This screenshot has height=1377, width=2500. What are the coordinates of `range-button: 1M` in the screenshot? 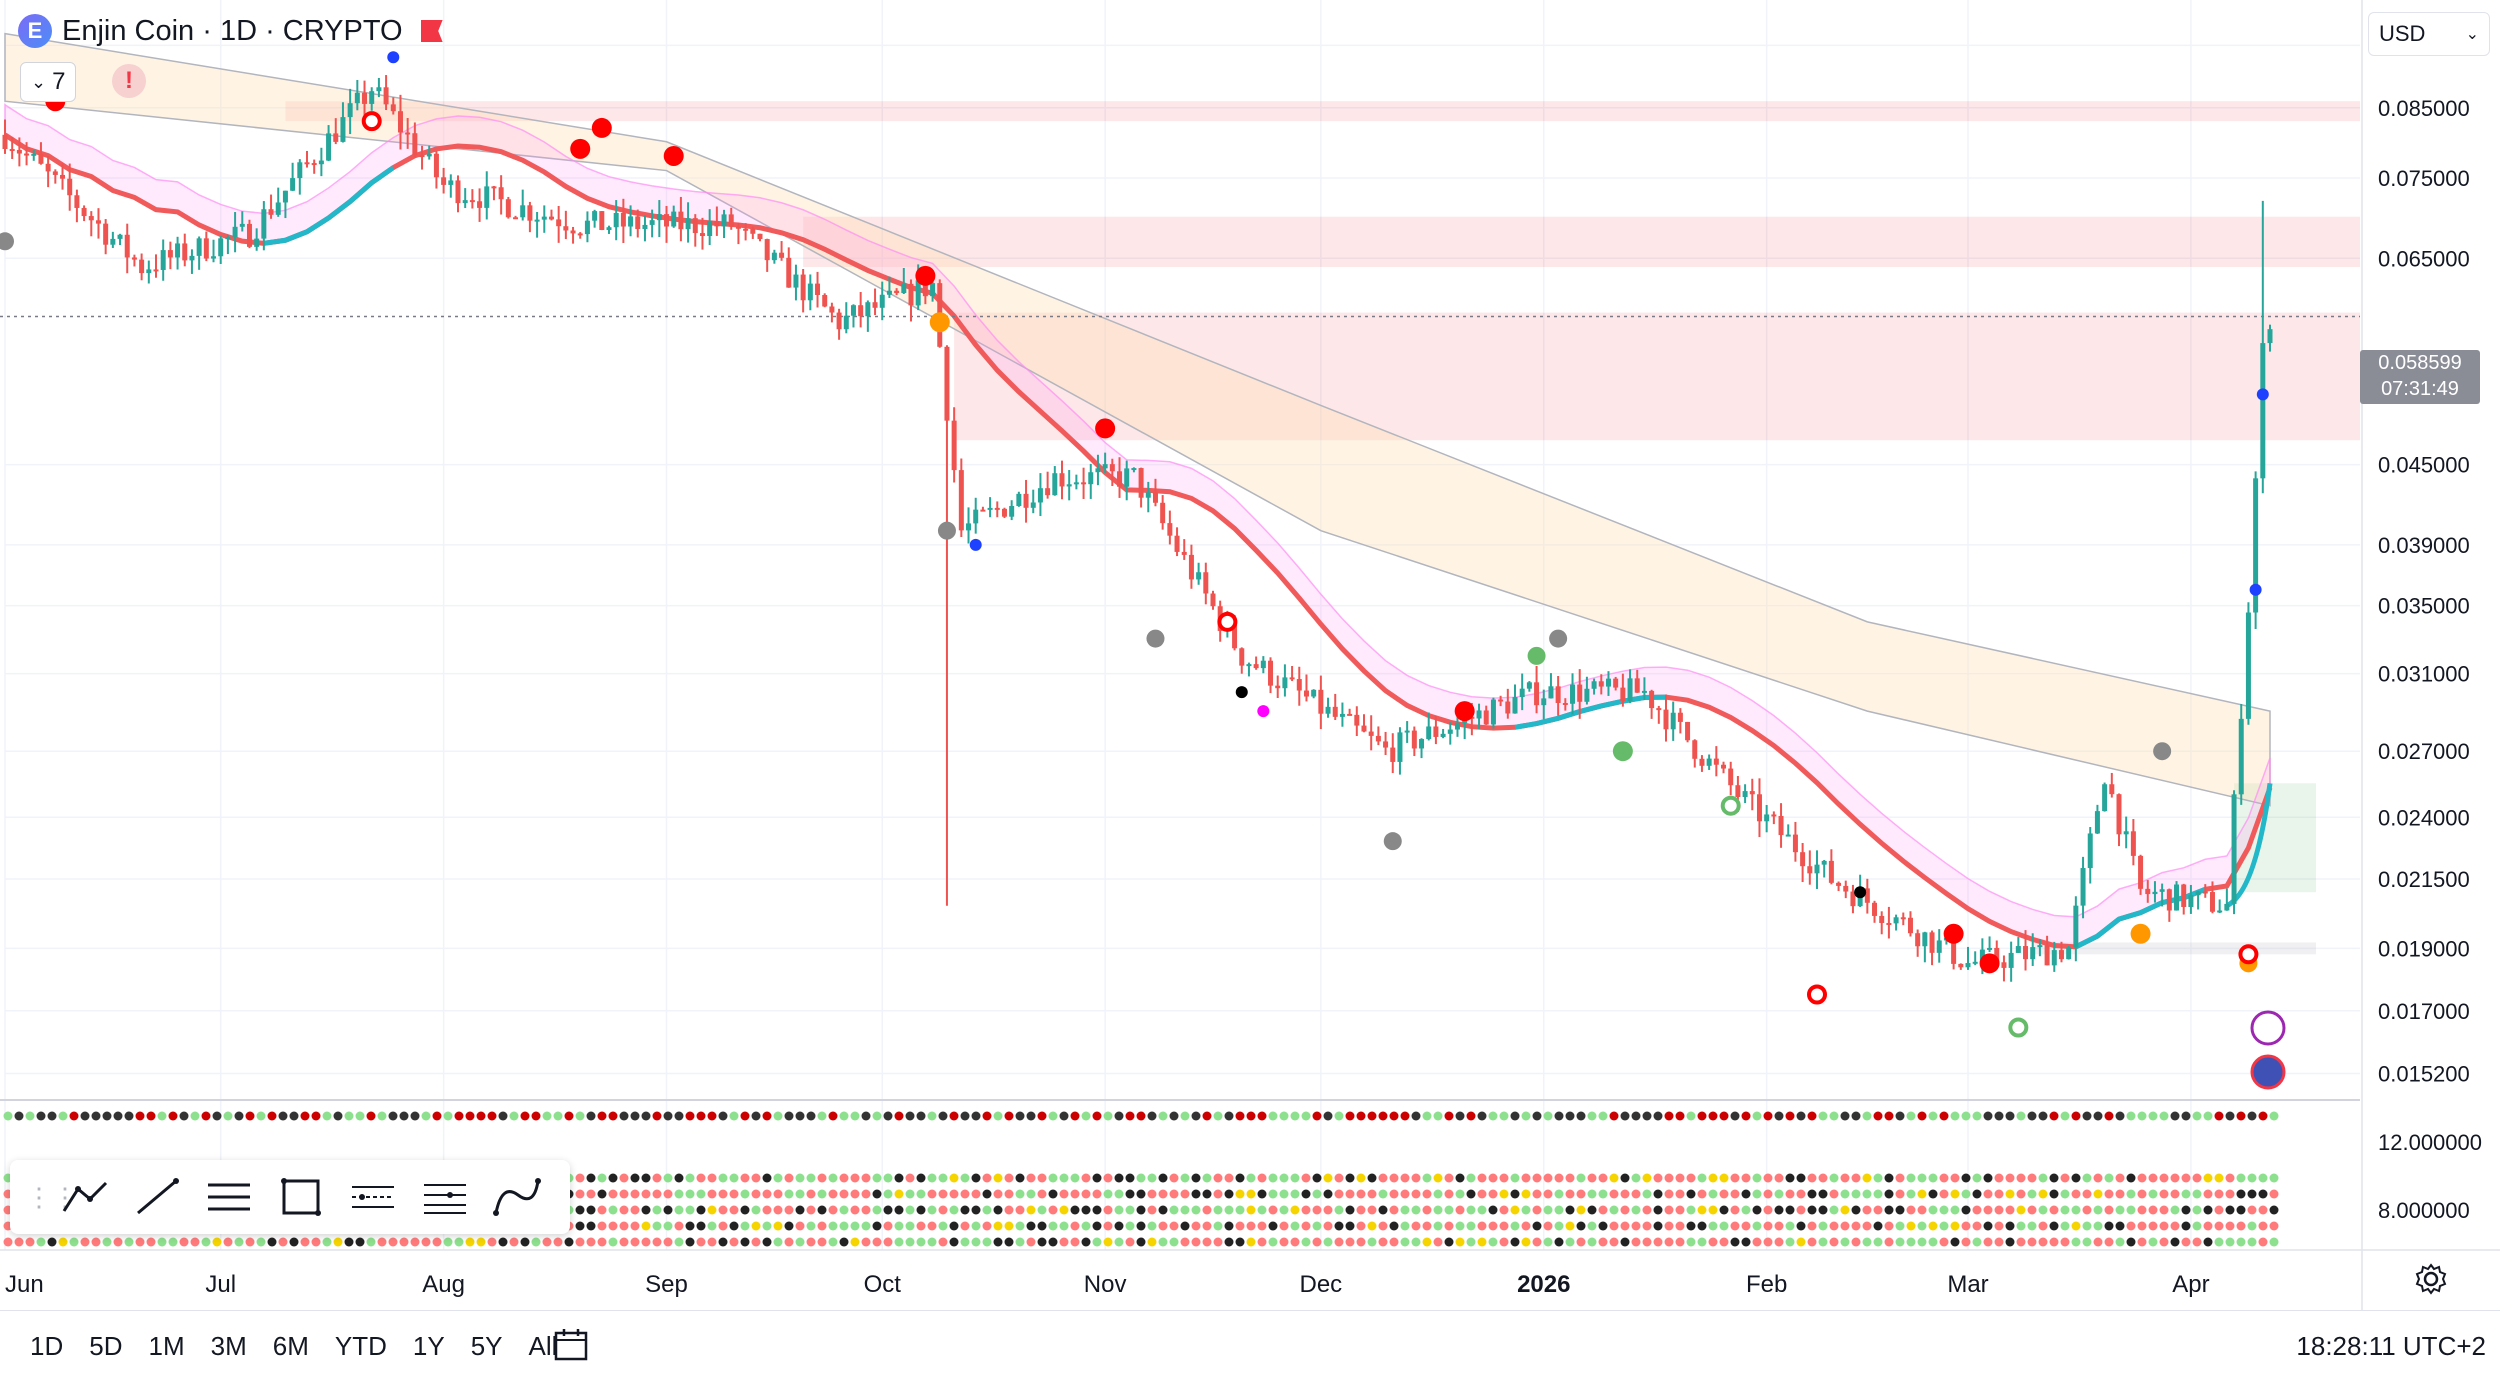 It's located at (166, 1346).